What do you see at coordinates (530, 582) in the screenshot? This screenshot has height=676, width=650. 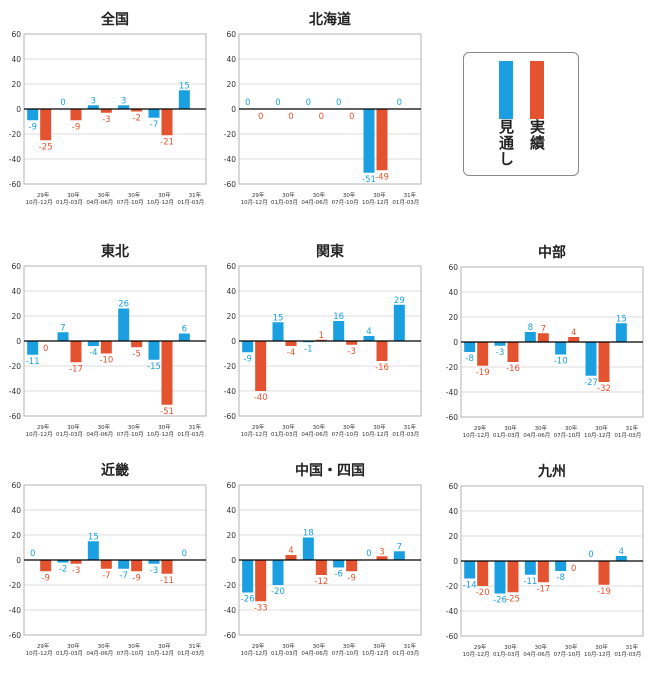 I see `forecast-value-label: -11` at bounding box center [530, 582].